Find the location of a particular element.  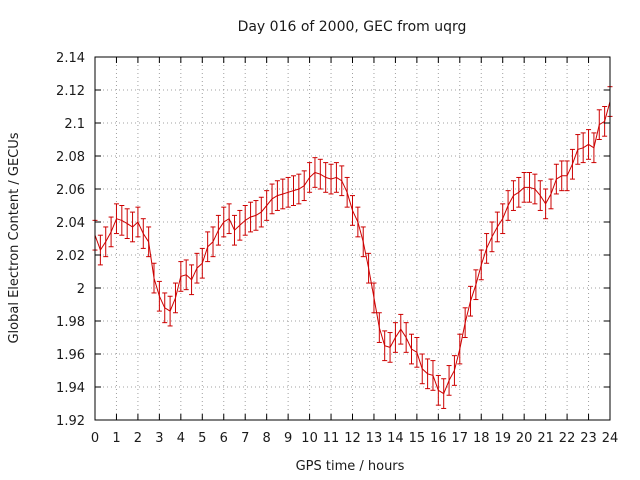

x-tick-label: 5 is located at coordinates (202, 438).